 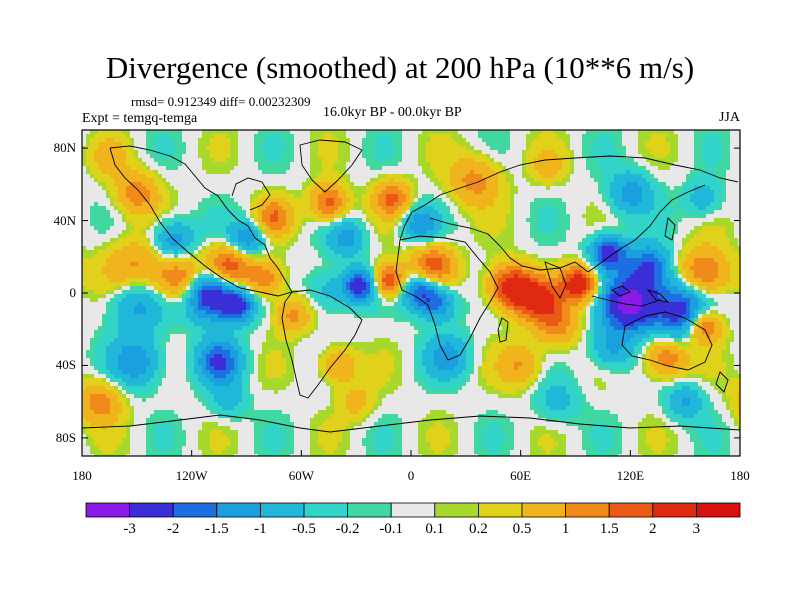 I want to click on lat-tick-label: 80N, so click(x=64, y=148).